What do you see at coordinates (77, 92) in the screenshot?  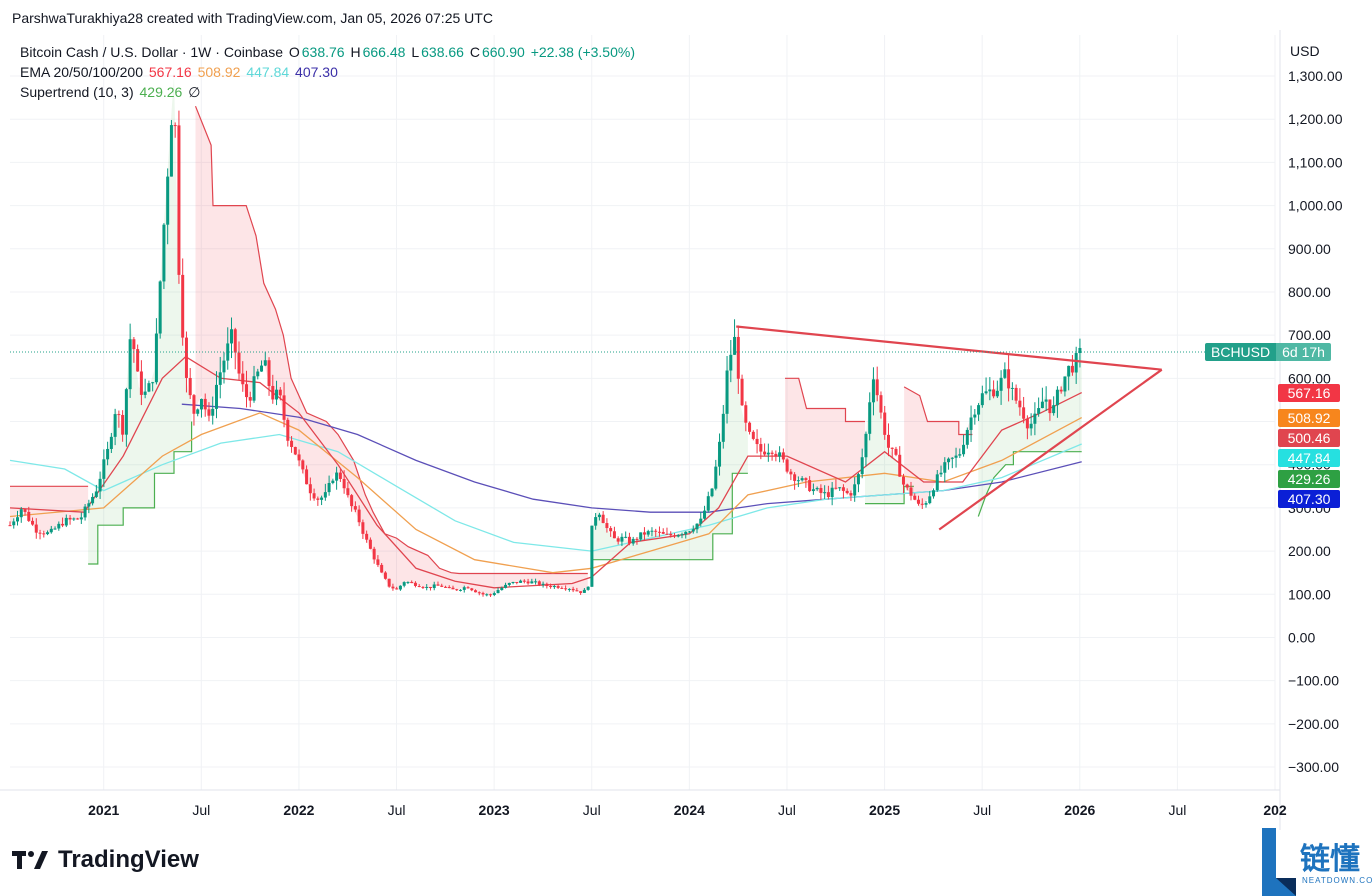 I see `supertrend-label: Supertrend (10, 3)` at bounding box center [77, 92].